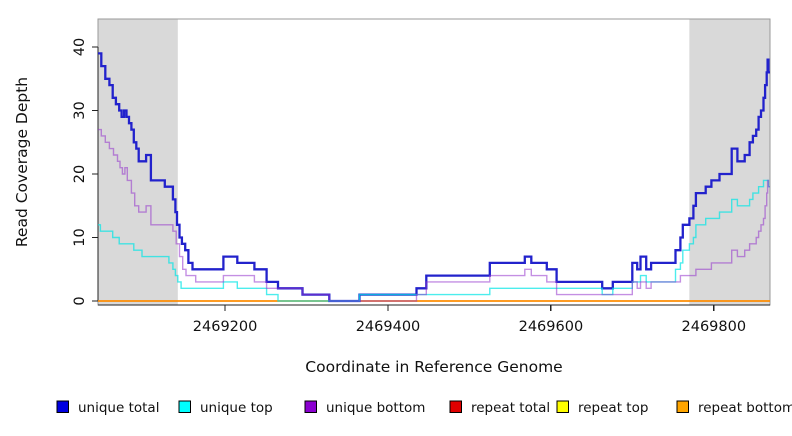 This screenshot has height=436, width=792. Describe the element at coordinates (551, 327) in the screenshot. I see `x-tick-label: 2469600` at that location.